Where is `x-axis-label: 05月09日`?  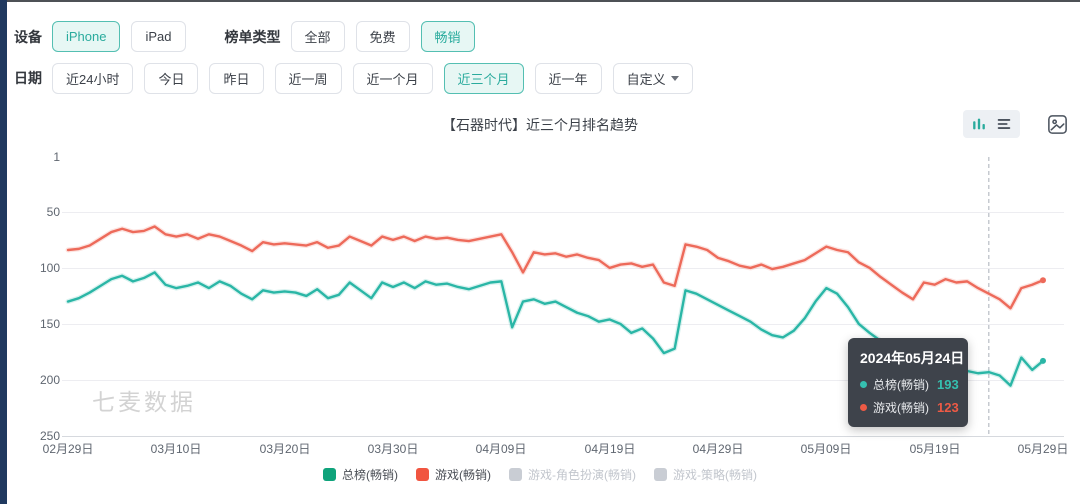 x-axis-label: 05月09日 is located at coordinates (826, 449).